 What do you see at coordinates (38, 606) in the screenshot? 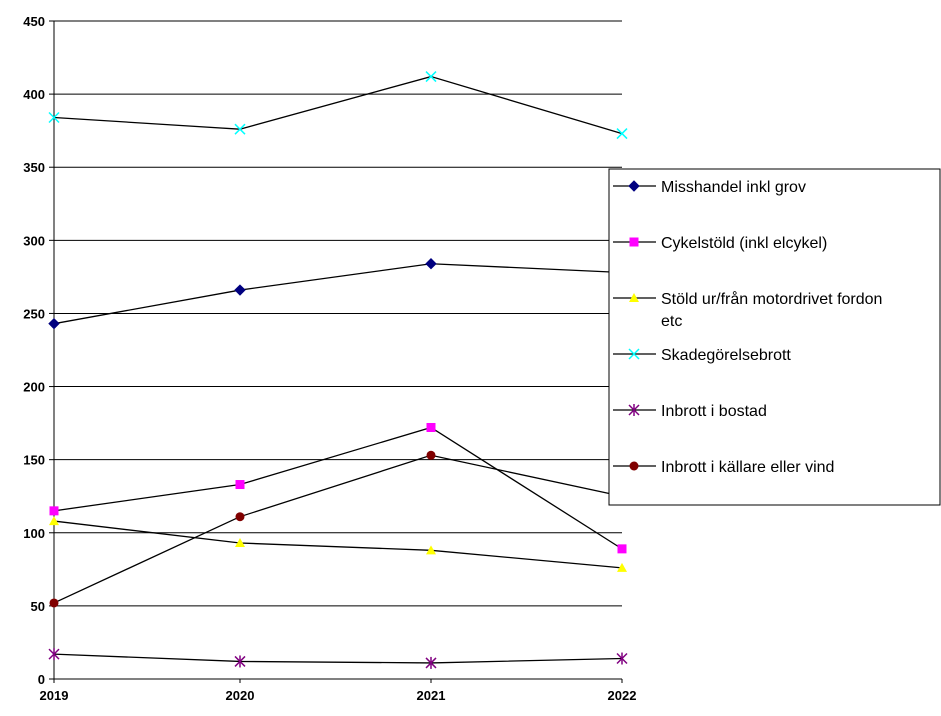
I see `y-tick-label: 50` at bounding box center [38, 606].